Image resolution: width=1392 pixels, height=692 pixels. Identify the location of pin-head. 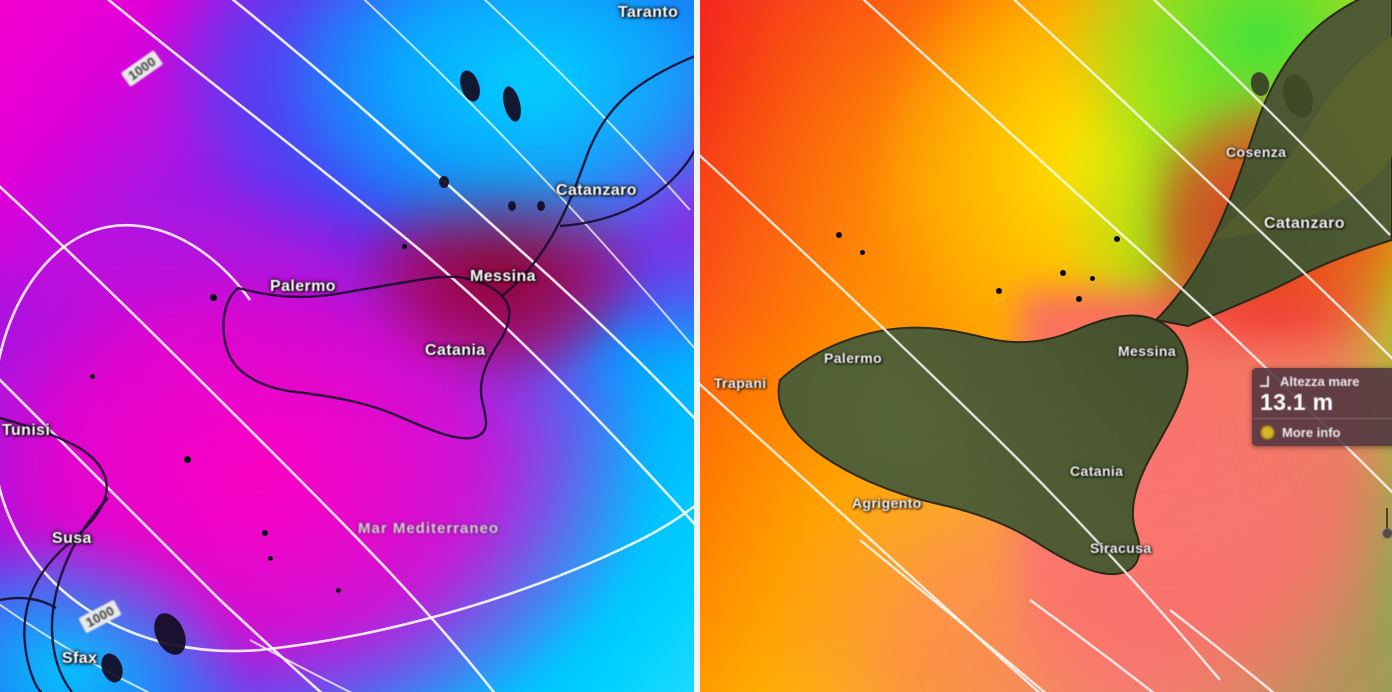
(1387, 533).